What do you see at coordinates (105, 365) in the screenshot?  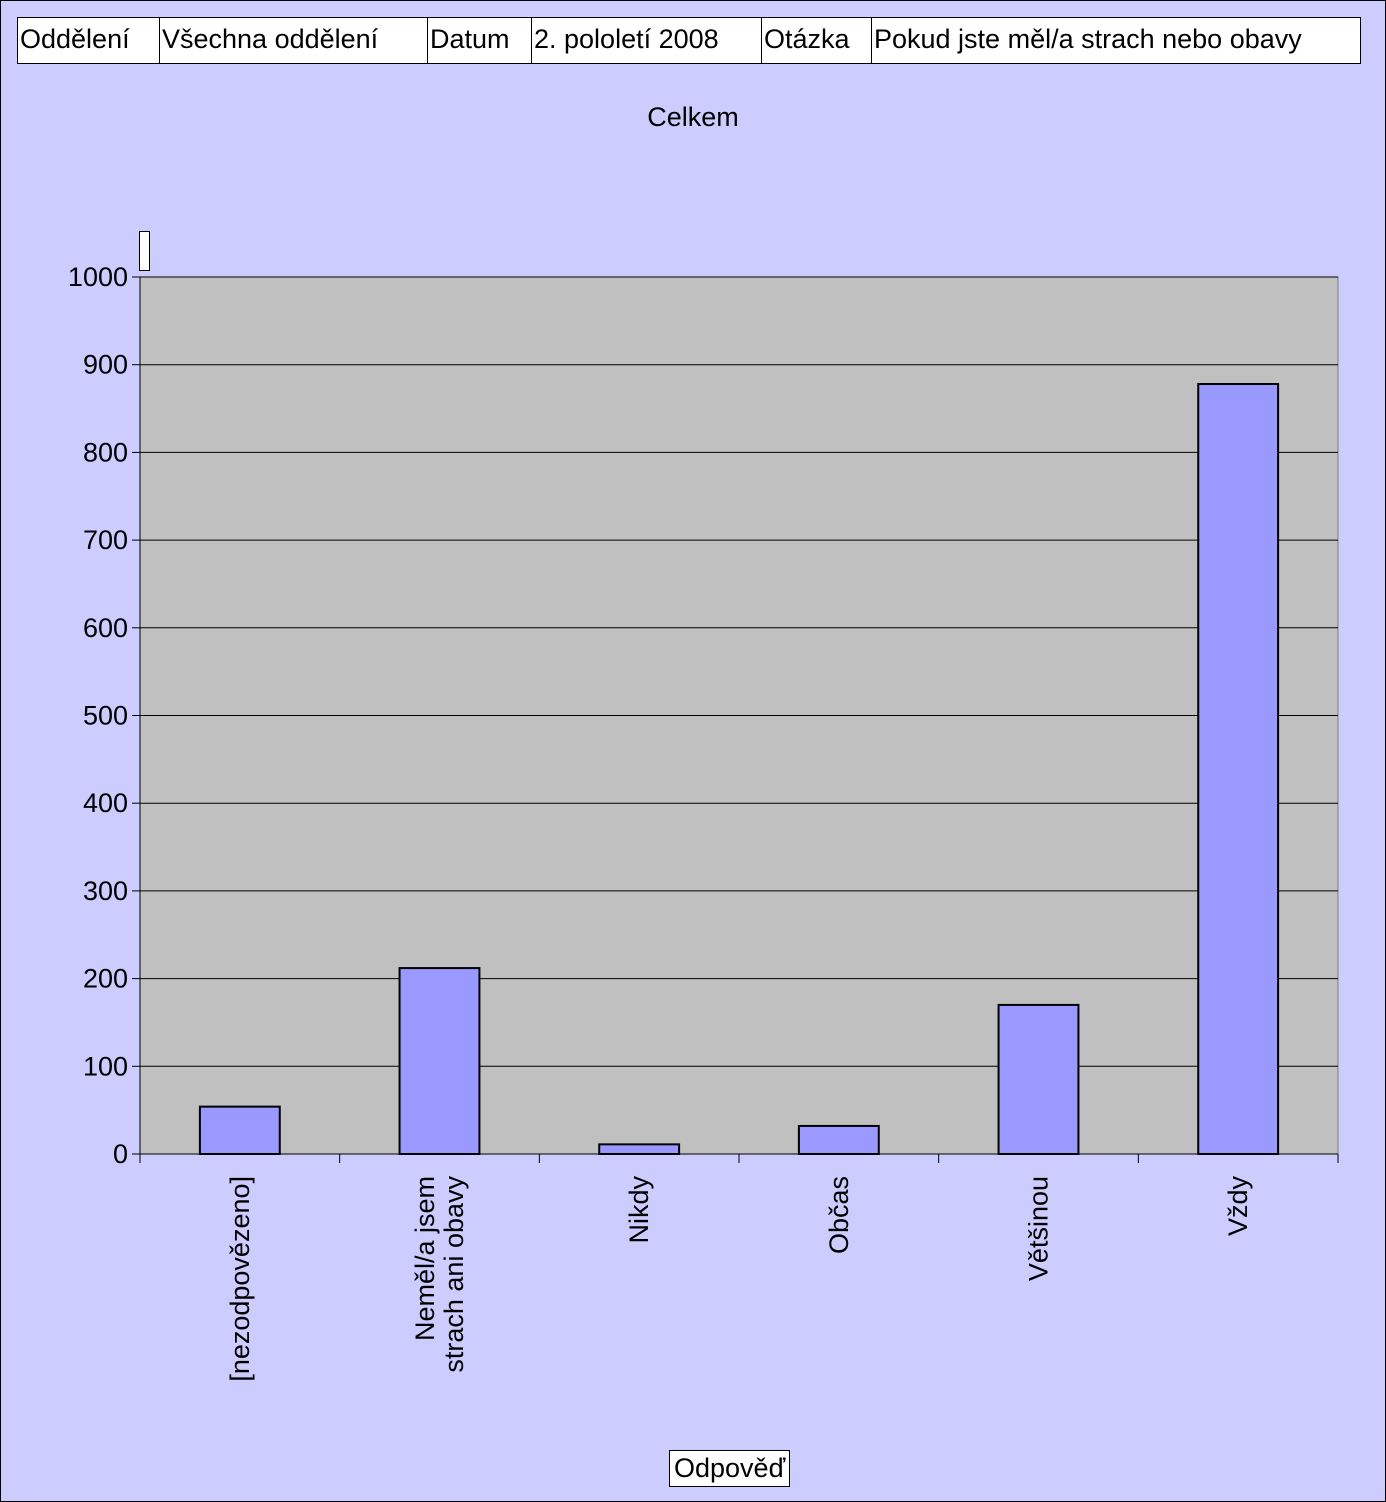 I see `y-tick-label: 900` at bounding box center [105, 365].